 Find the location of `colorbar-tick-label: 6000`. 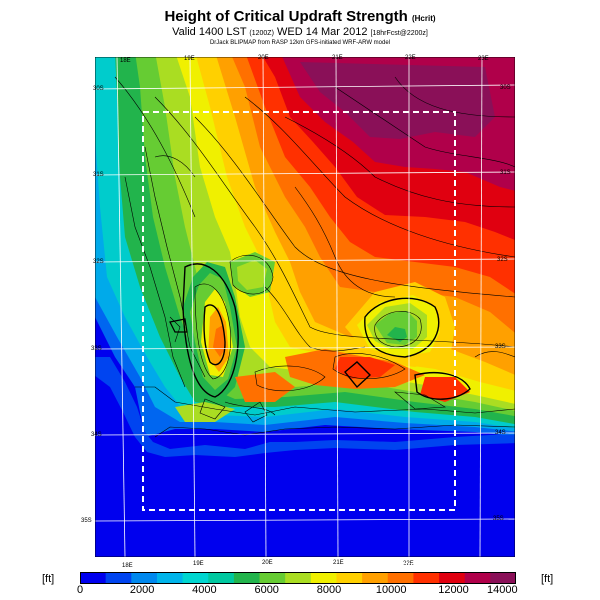

colorbar-tick-label: 6000 is located at coordinates (266, 590).